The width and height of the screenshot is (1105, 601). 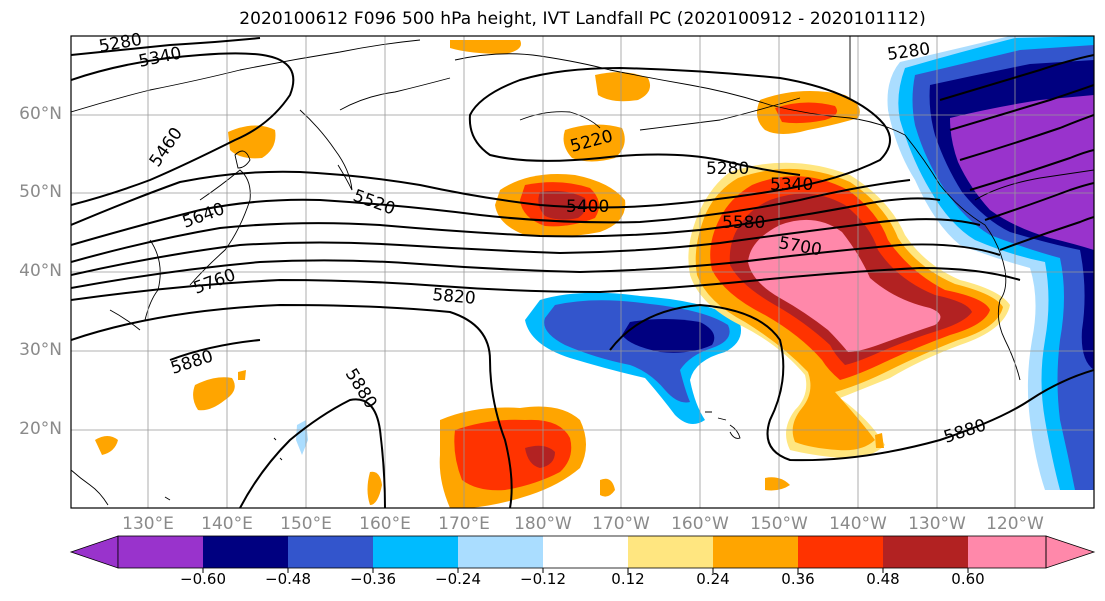 What do you see at coordinates (990, 263) in the screenshot?
I see `negative-pc-coast-region` at bounding box center [990, 263].